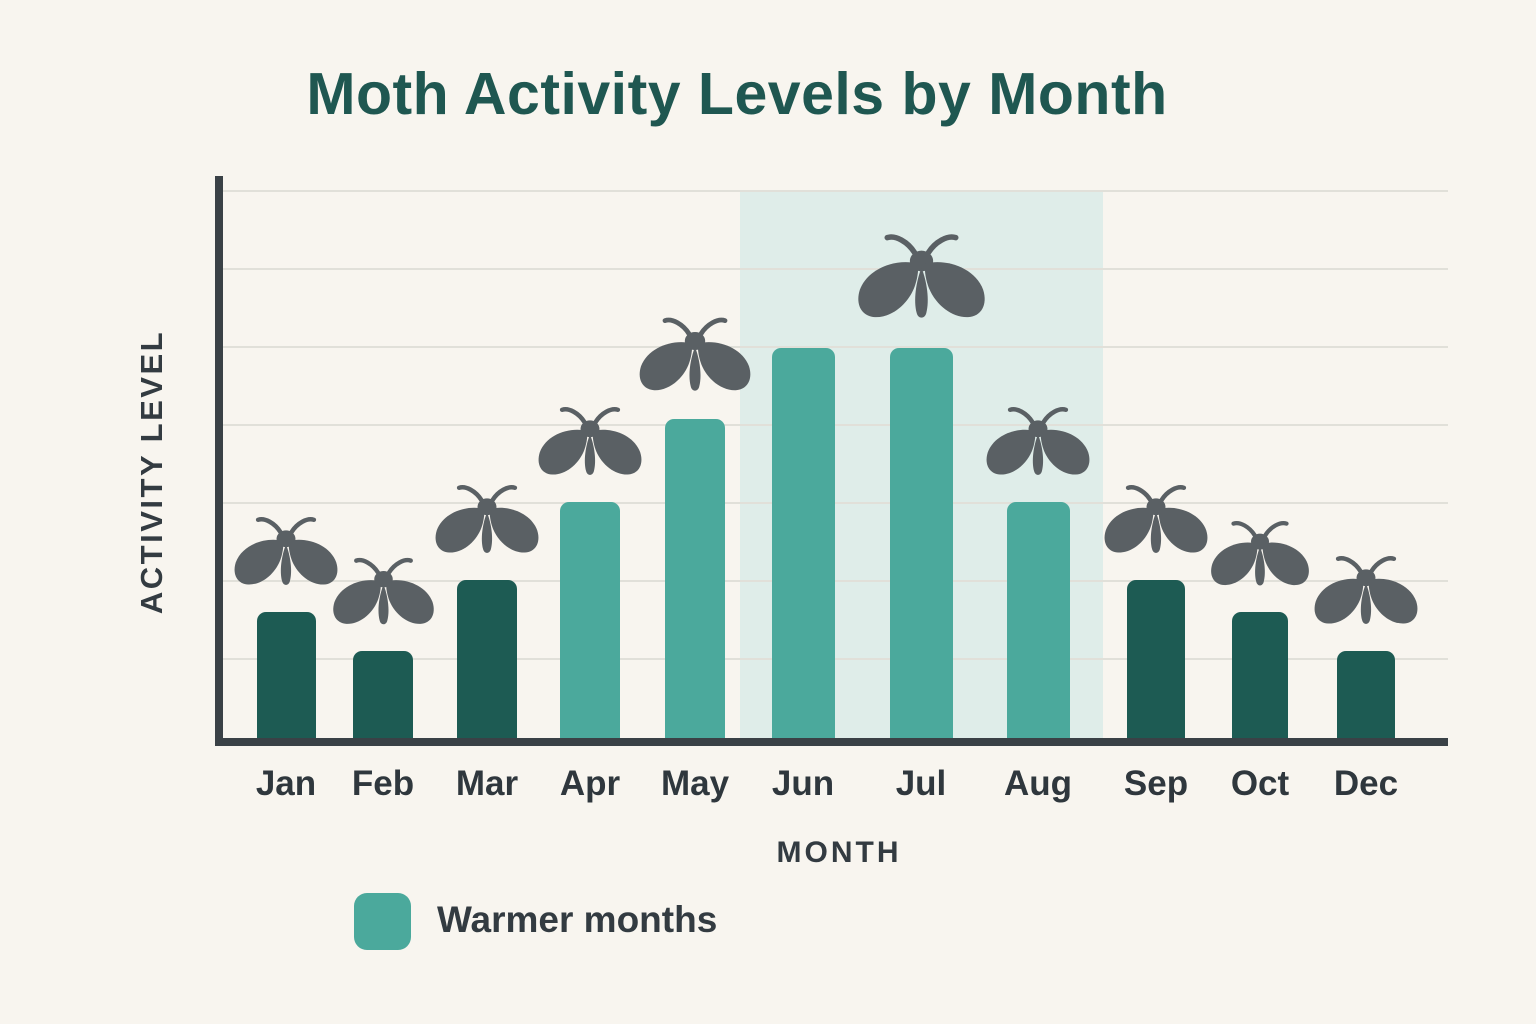 Image resolution: width=1536 pixels, height=1024 pixels. Describe the element at coordinates (921, 545) in the screenshot. I see `bar-jul` at that location.